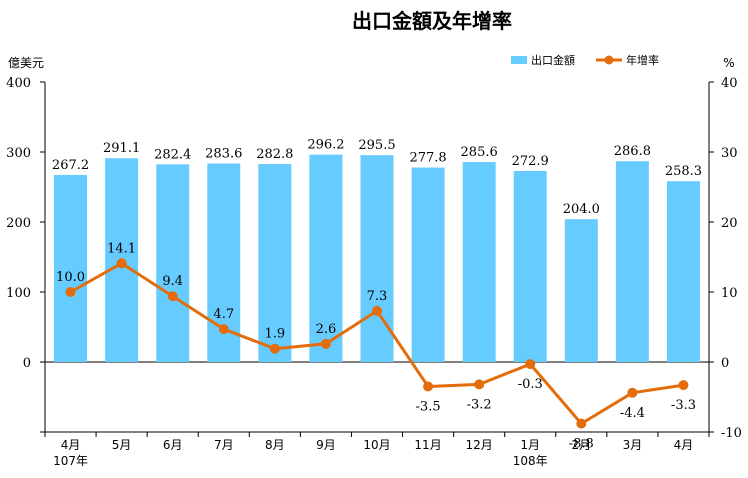 Image resolution: width=748 pixels, height=478 pixels. I want to click on year-label: 108年, so click(530, 461).